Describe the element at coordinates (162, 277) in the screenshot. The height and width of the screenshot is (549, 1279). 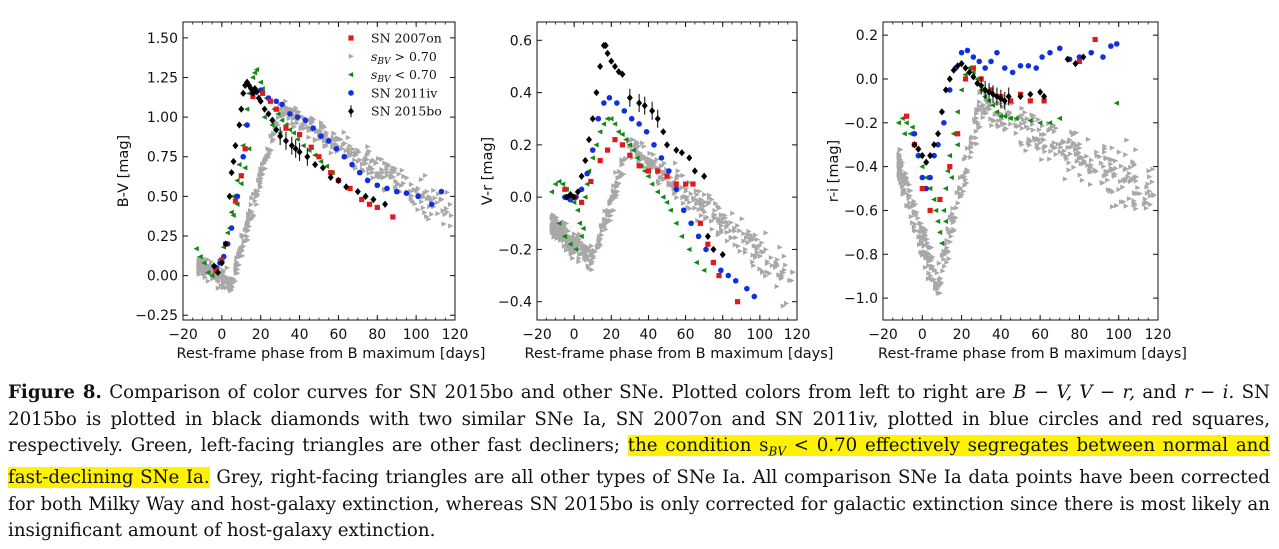
I see `y-tick-label: 0.00` at that location.